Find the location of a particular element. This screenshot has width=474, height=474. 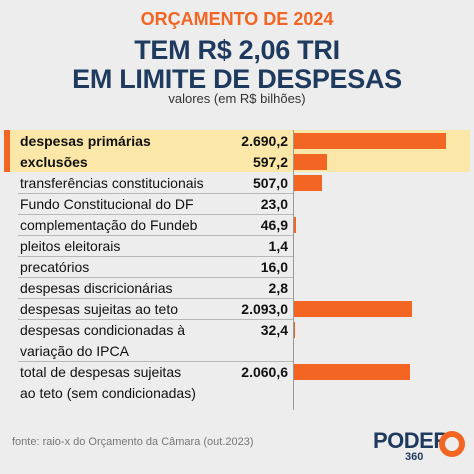

category-label: despesas primárias is located at coordinates (85, 141).